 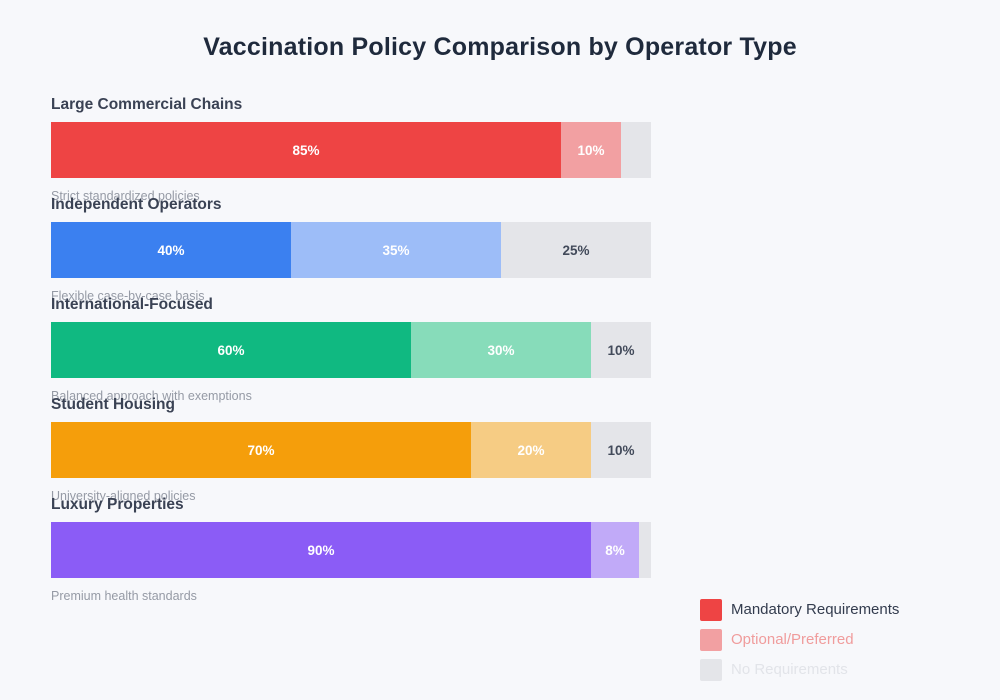 I want to click on group-description: Strict standardized policies, so click(x=125, y=196).